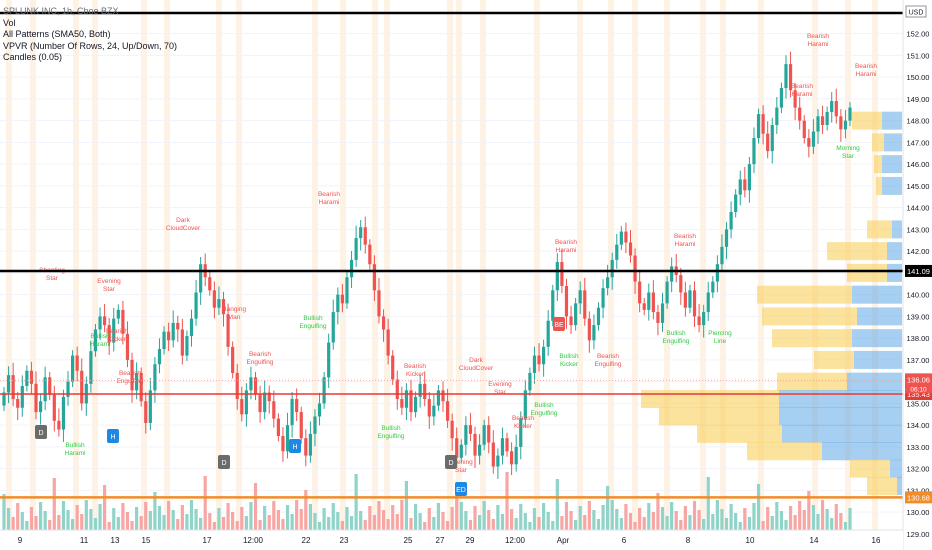 The width and height of the screenshot is (932, 550). Describe the element at coordinates (90, 45) in the screenshot. I see `legend-vpvr: VPVR (Number Of Rows, 24, Up/Down, 70)` at that location.